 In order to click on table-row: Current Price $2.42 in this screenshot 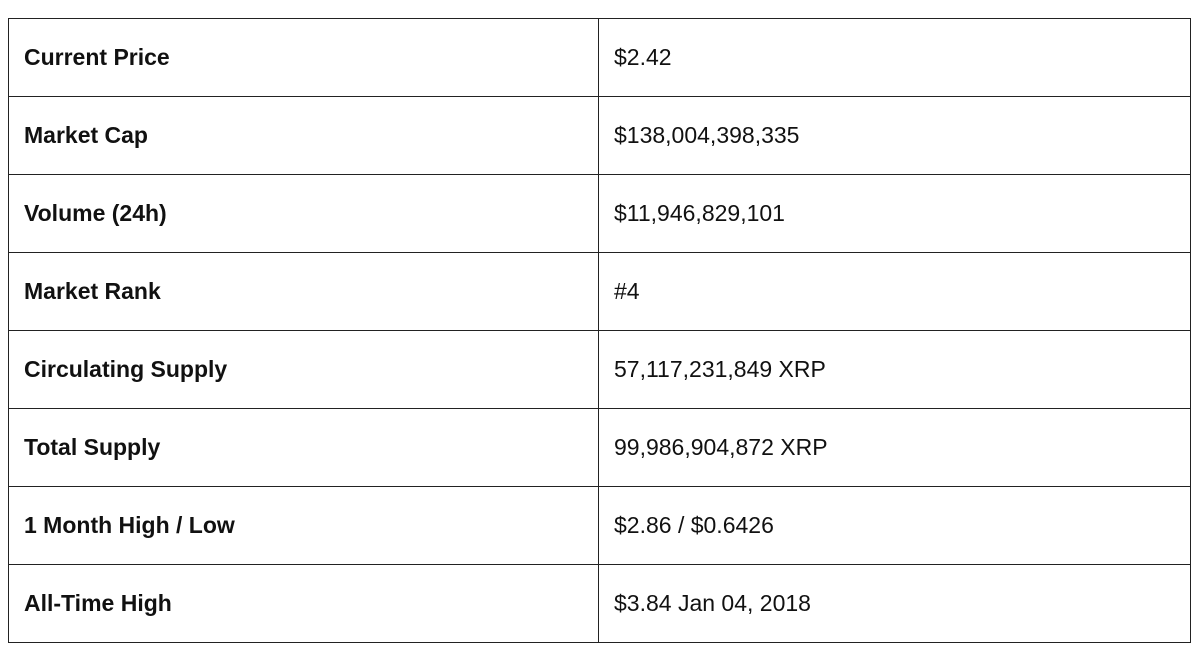, I will do `click(599, 57)`.